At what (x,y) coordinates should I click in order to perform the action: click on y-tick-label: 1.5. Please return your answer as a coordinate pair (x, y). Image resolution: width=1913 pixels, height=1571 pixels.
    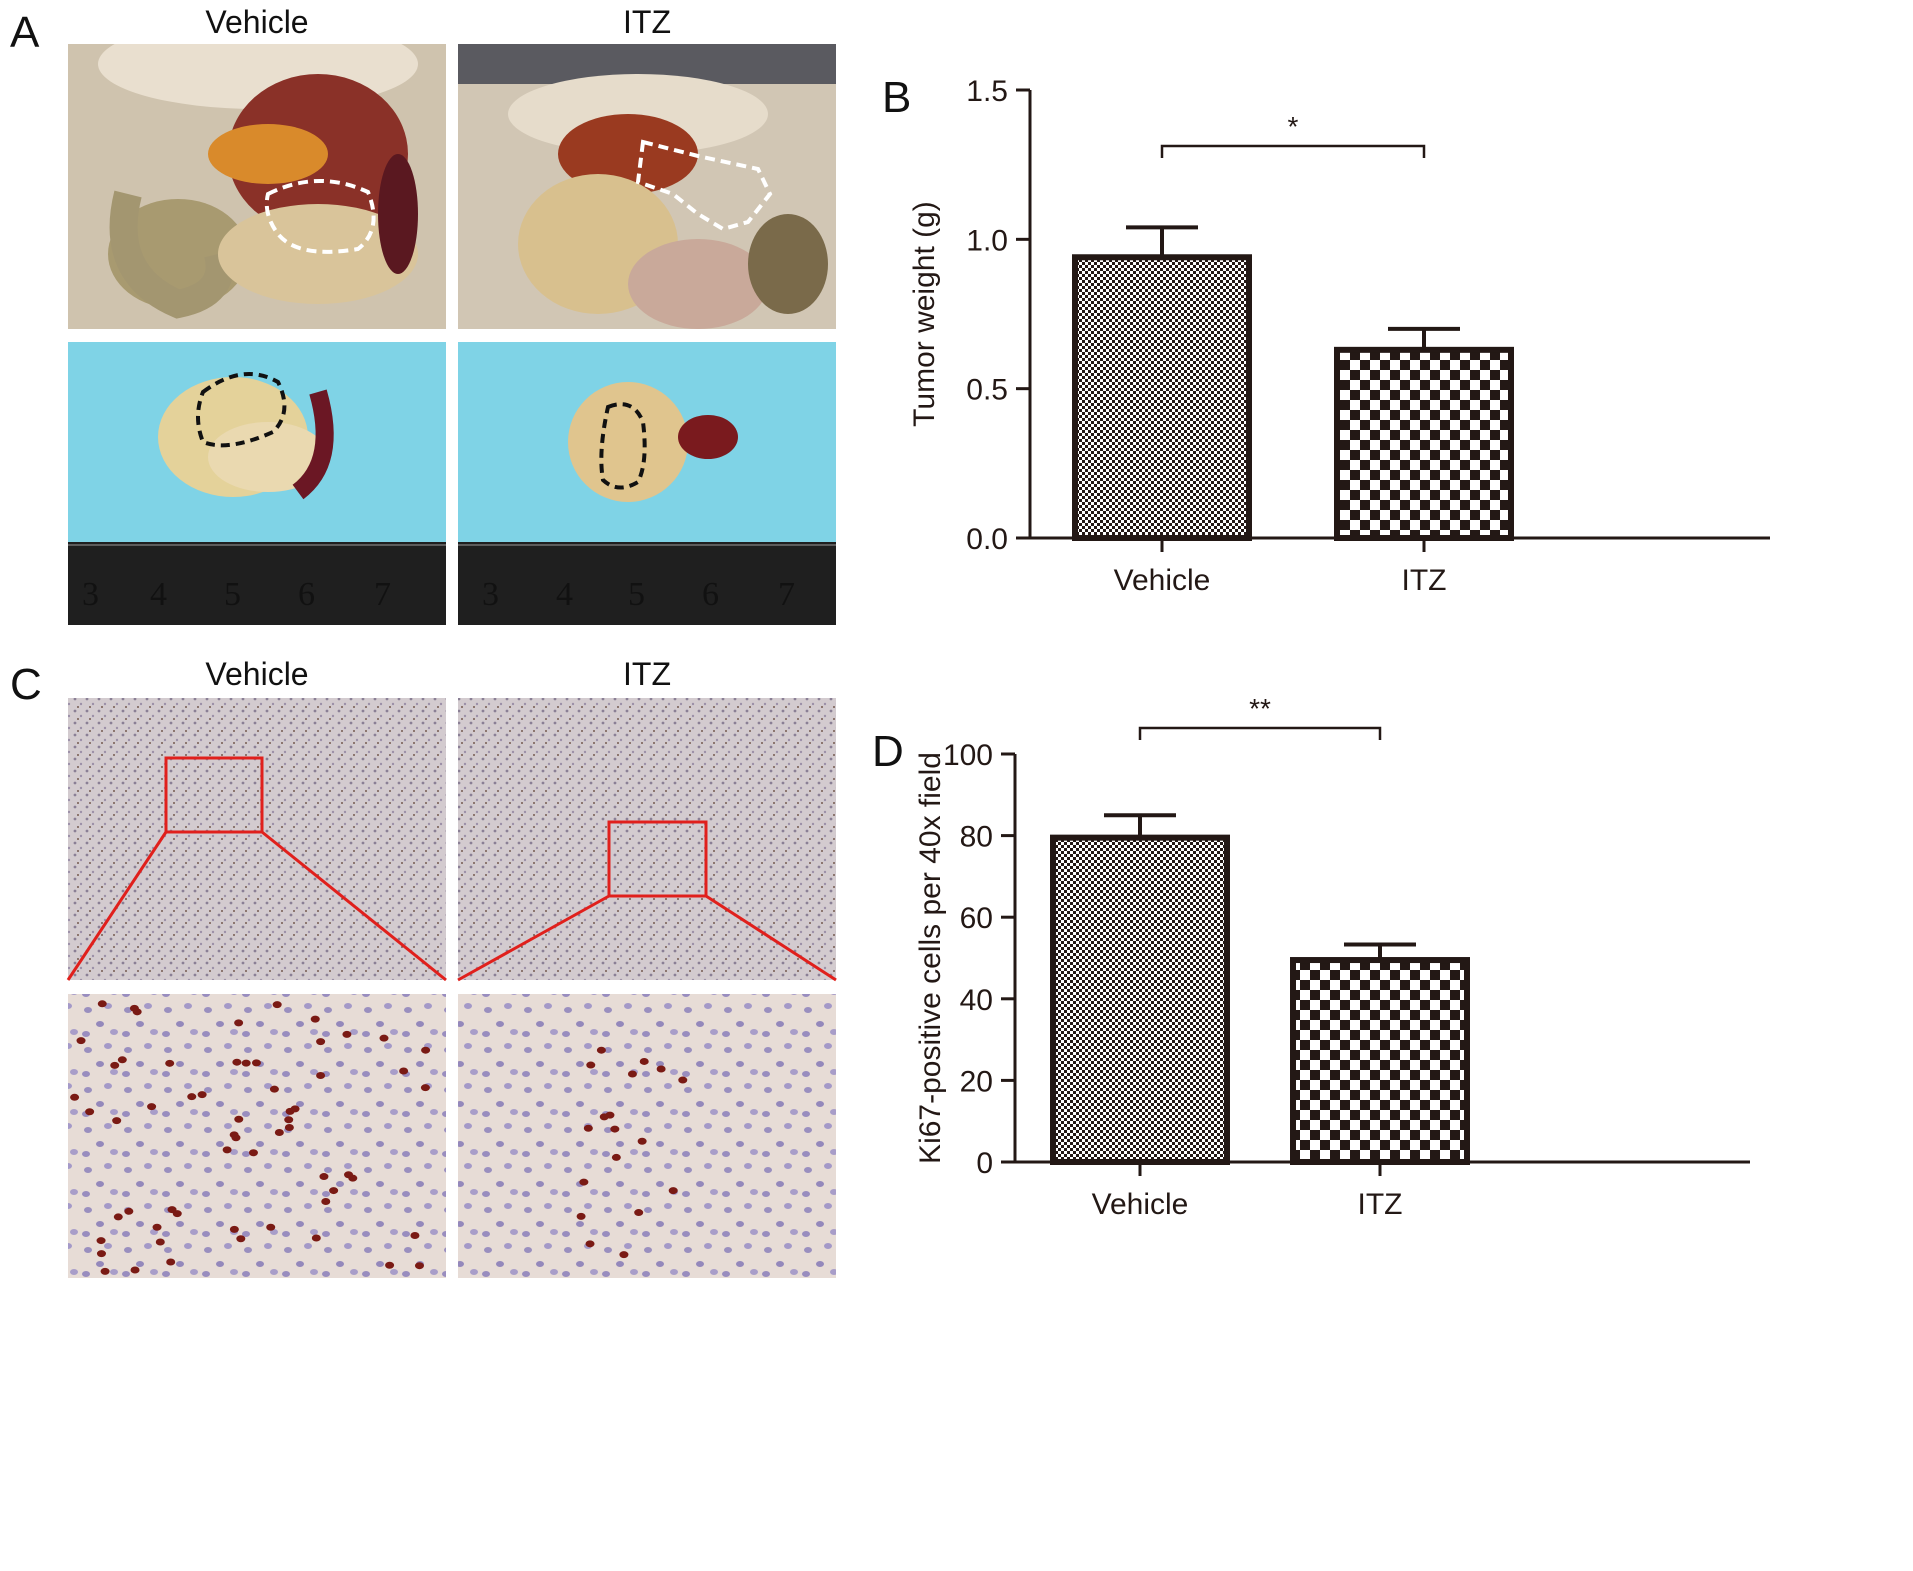
    Looking at the image, I should click on (987, 91).